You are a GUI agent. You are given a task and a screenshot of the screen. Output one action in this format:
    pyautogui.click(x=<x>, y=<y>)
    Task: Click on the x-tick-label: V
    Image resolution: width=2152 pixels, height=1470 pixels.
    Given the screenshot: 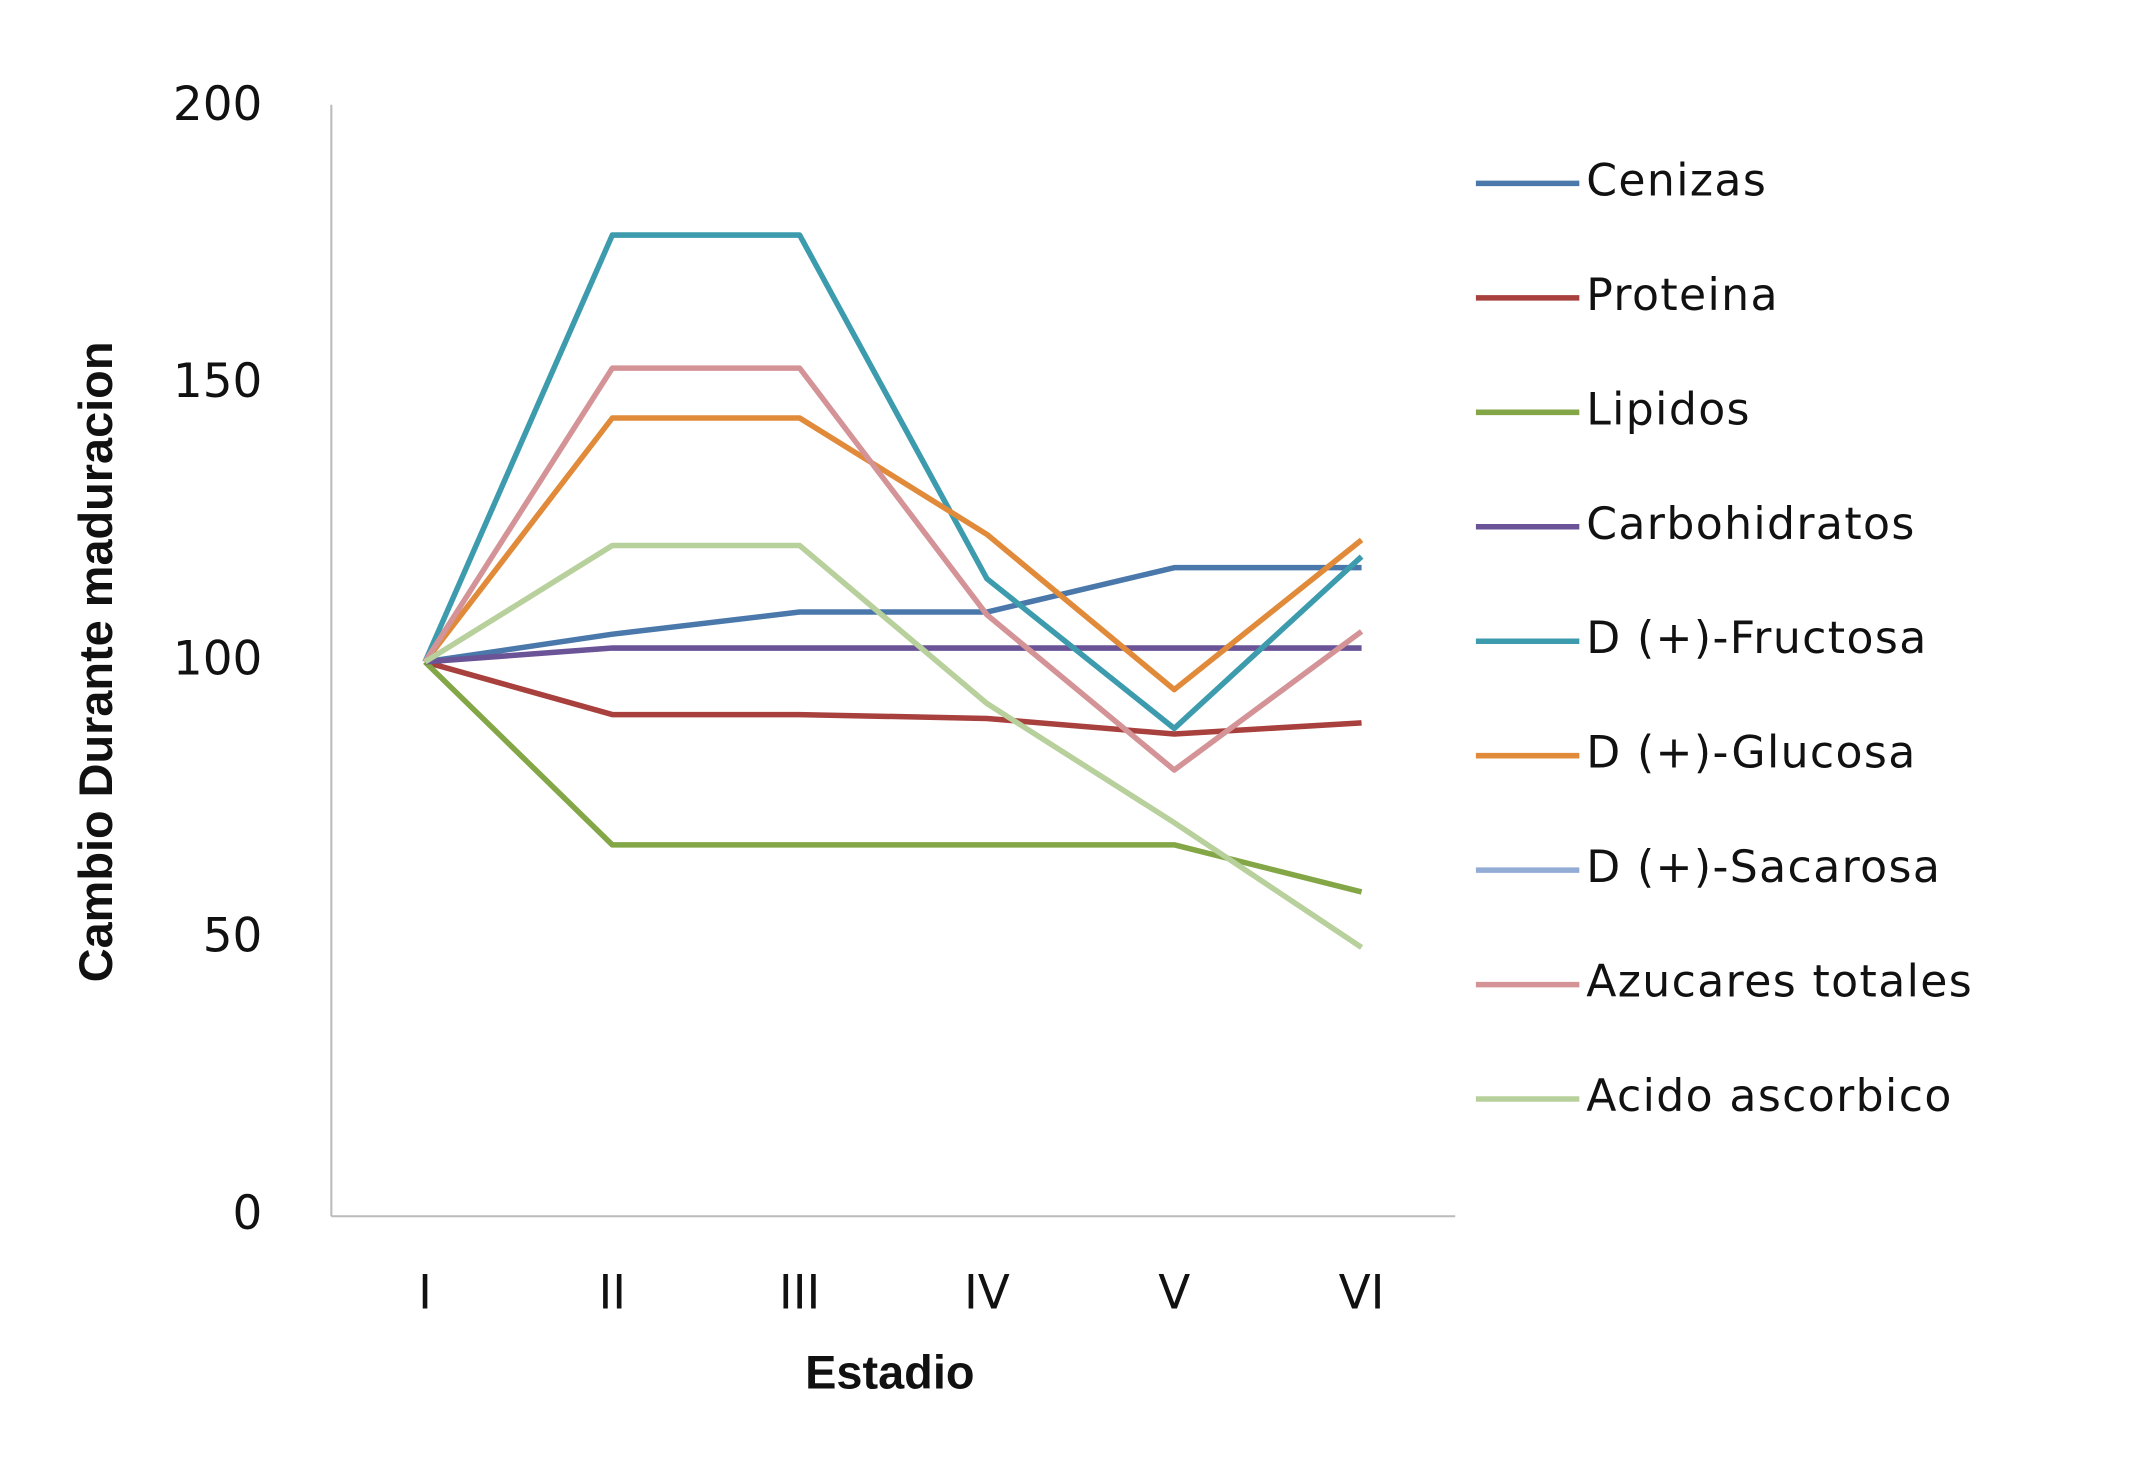 What is the action you would take?
    pyautogui.click(x=1174, y=1293)
    